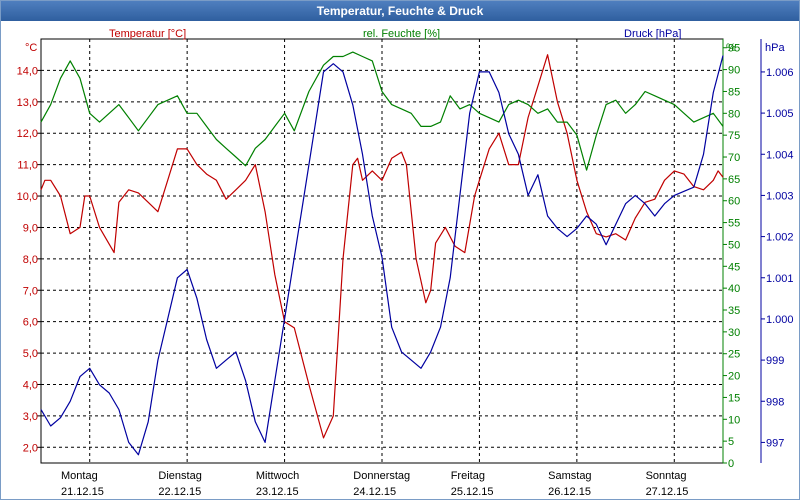  Describe the element at coordinates (27, 197) in the screenshot. I see `temperature-tick-label: 10,0` at that location.